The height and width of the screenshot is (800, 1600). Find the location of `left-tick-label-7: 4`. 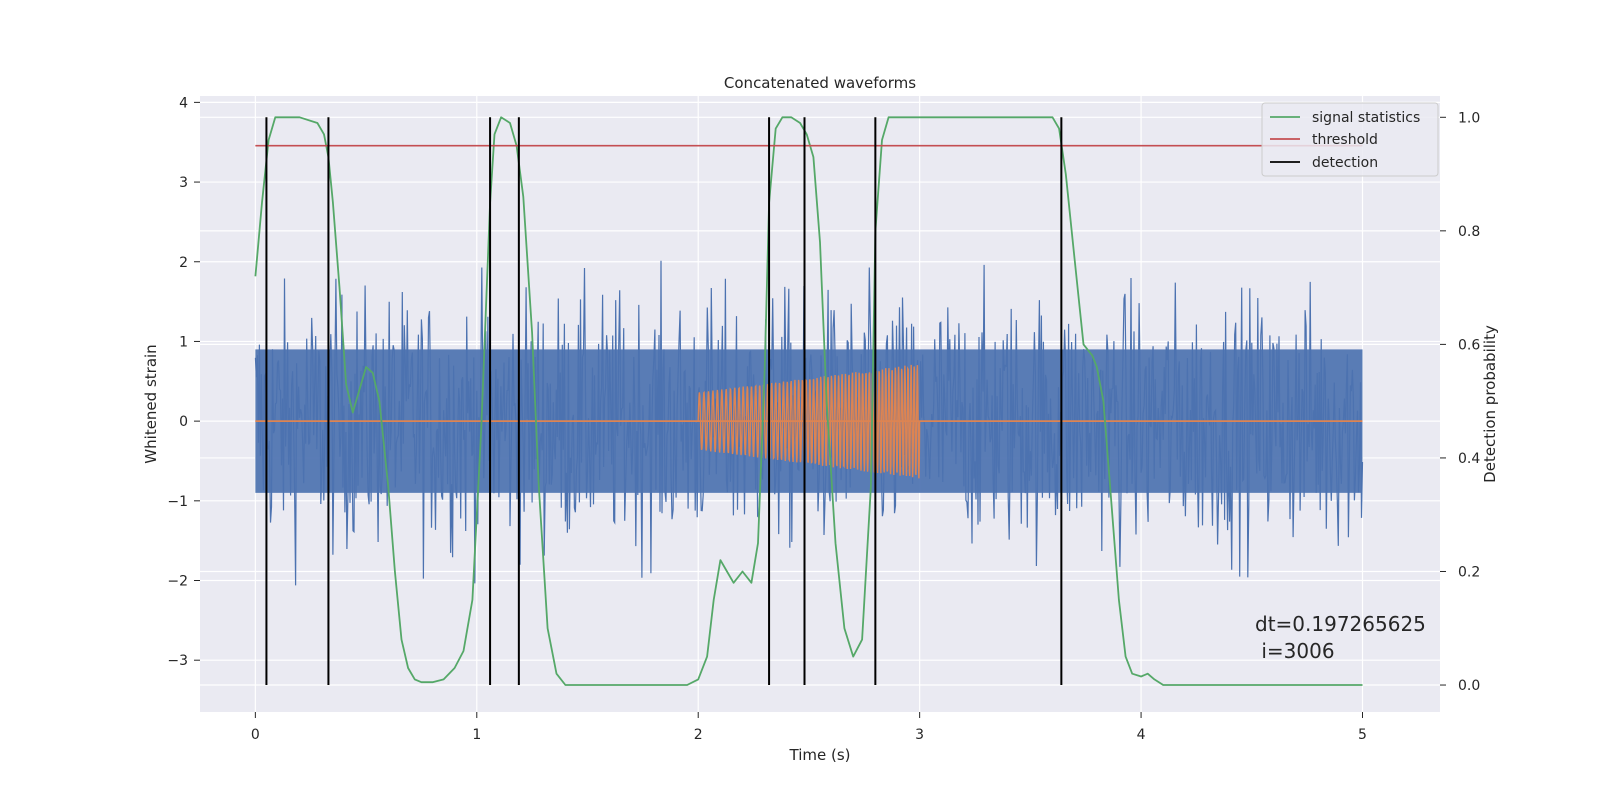

left-tick-label-7: 4 is located at coordinates (183, 103).